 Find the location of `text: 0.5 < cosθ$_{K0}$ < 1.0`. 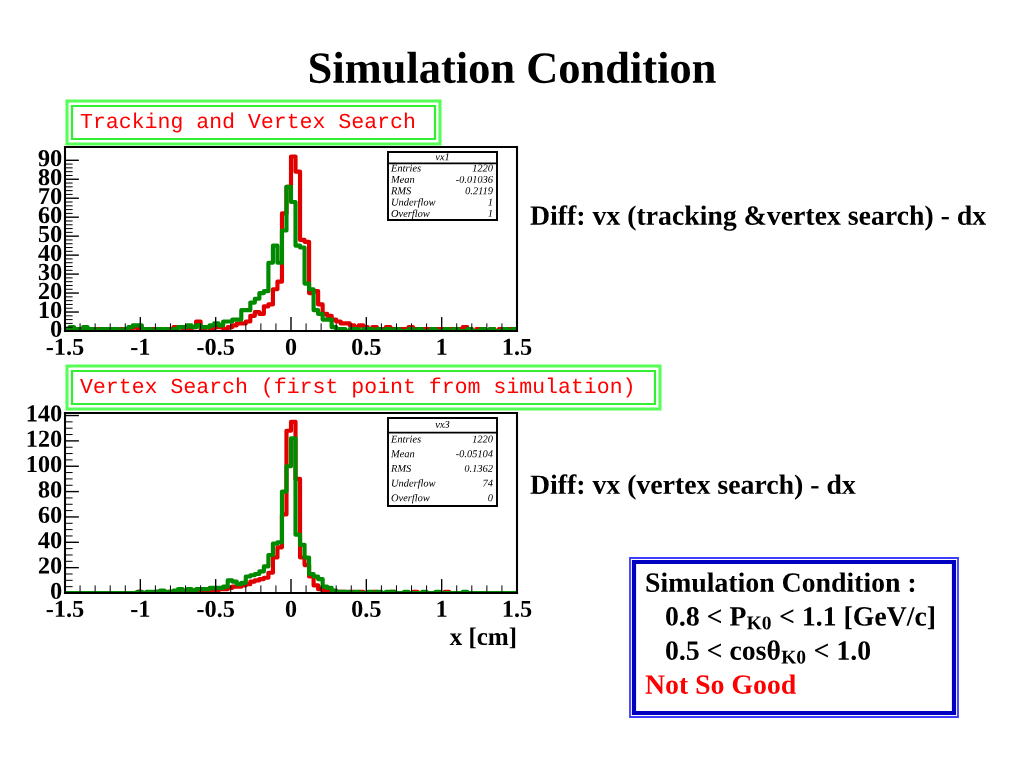

text: 0.5 < cosθ$_{K0}$ < 1.0 is located at coordinates (768, 652).